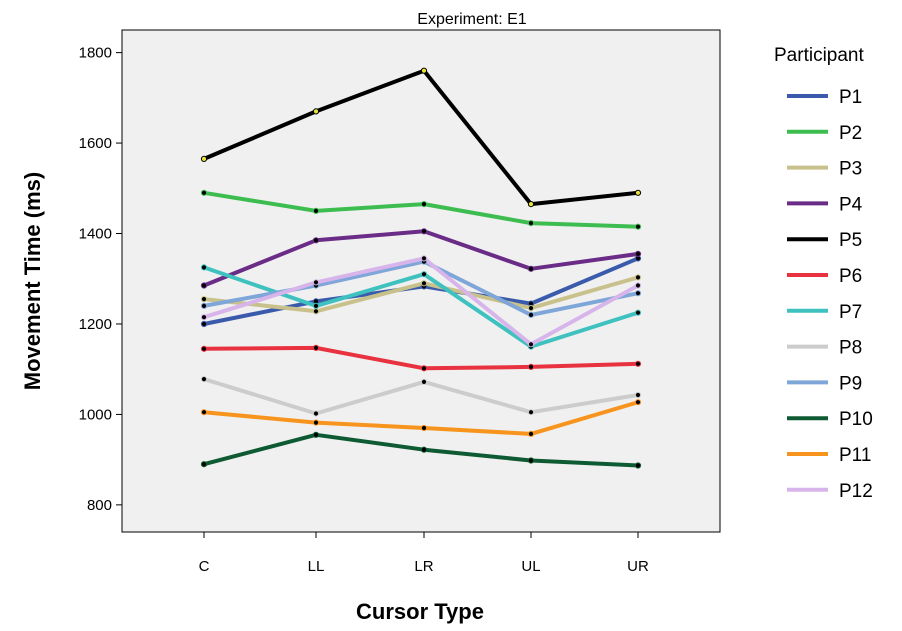  I want to click on chart-title: Experiment: E1, so click(471, 19).